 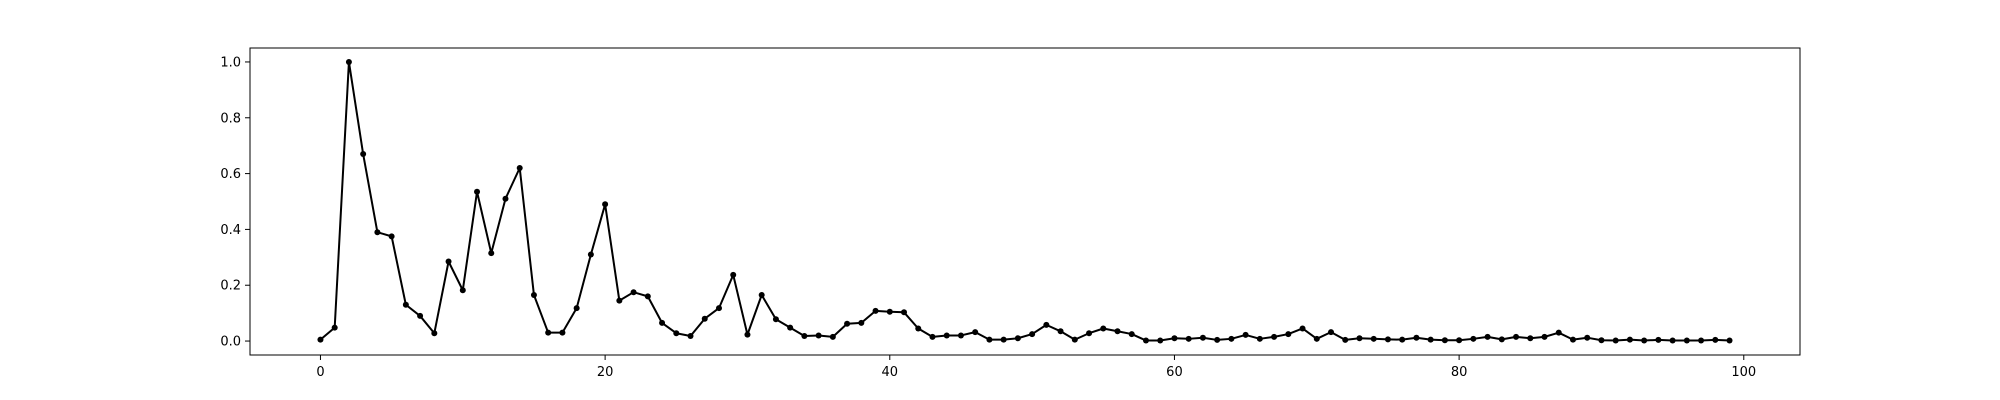 What do you see at coordinates (1459, 372) in the screenshot?
I see `x-tick-label: 80` at bounding box center [1459, 372].